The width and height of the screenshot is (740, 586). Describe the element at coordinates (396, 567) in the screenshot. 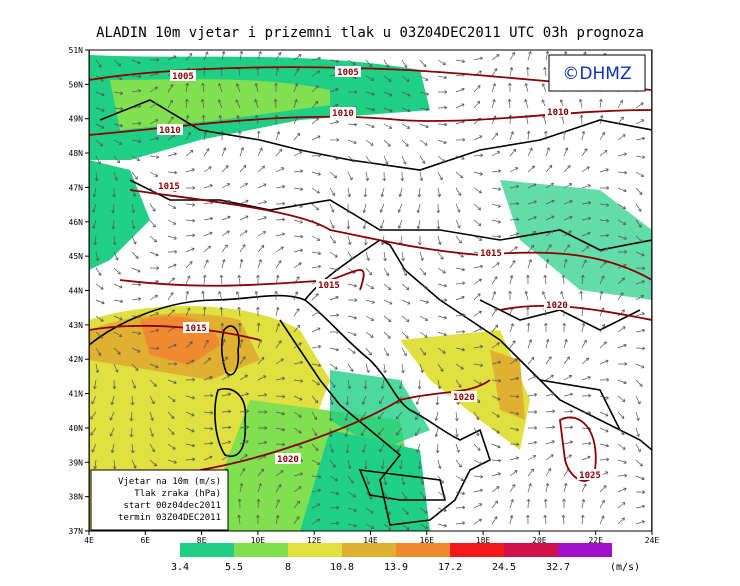

I see `colorbar-label: 13.9` at that location.